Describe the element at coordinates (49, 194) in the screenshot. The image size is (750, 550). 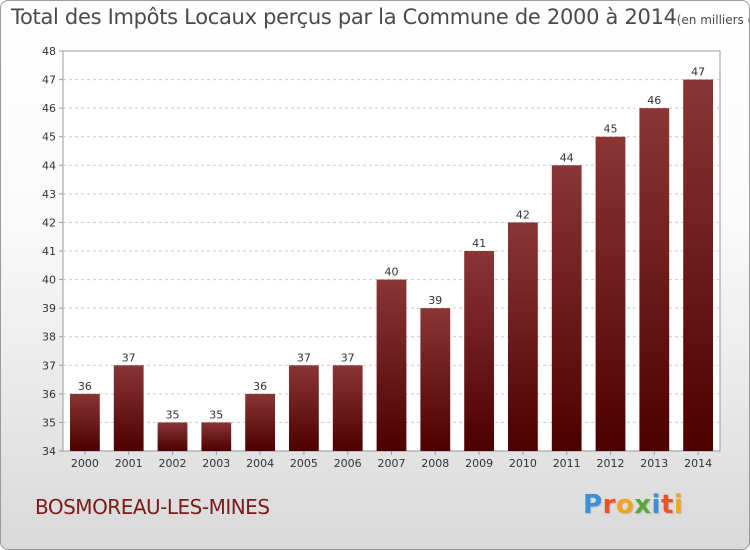
I see `y-tick-label: 43` at that location.